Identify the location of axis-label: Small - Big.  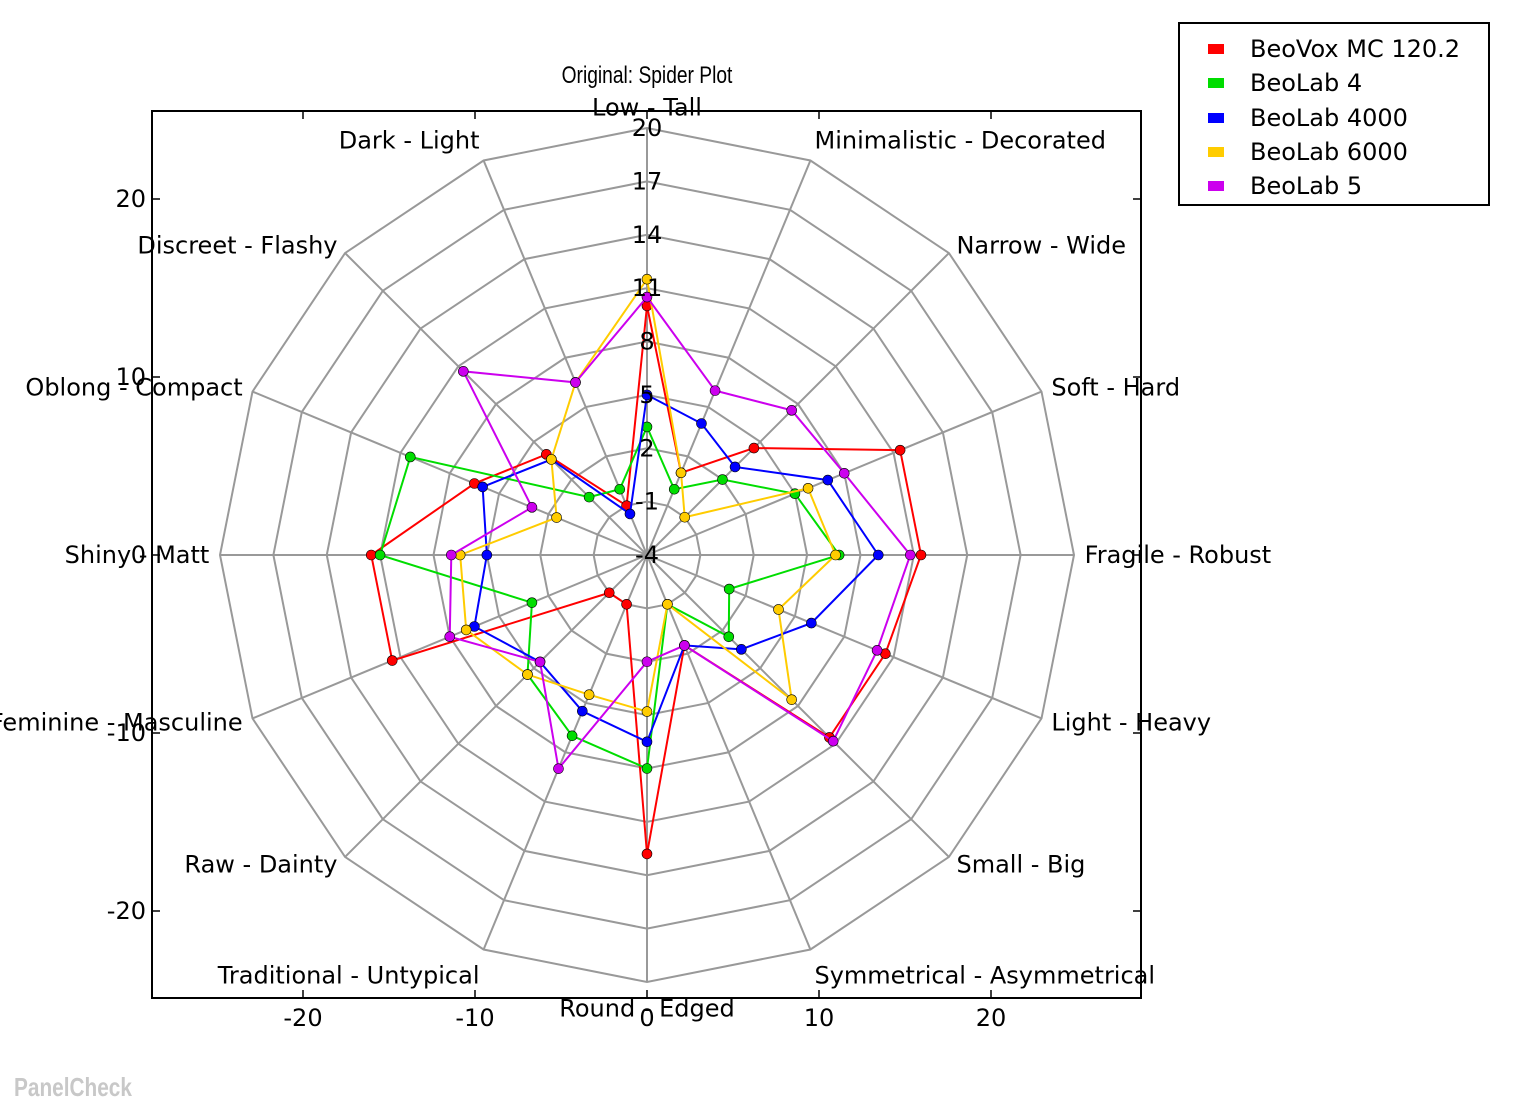
(1020, 864).